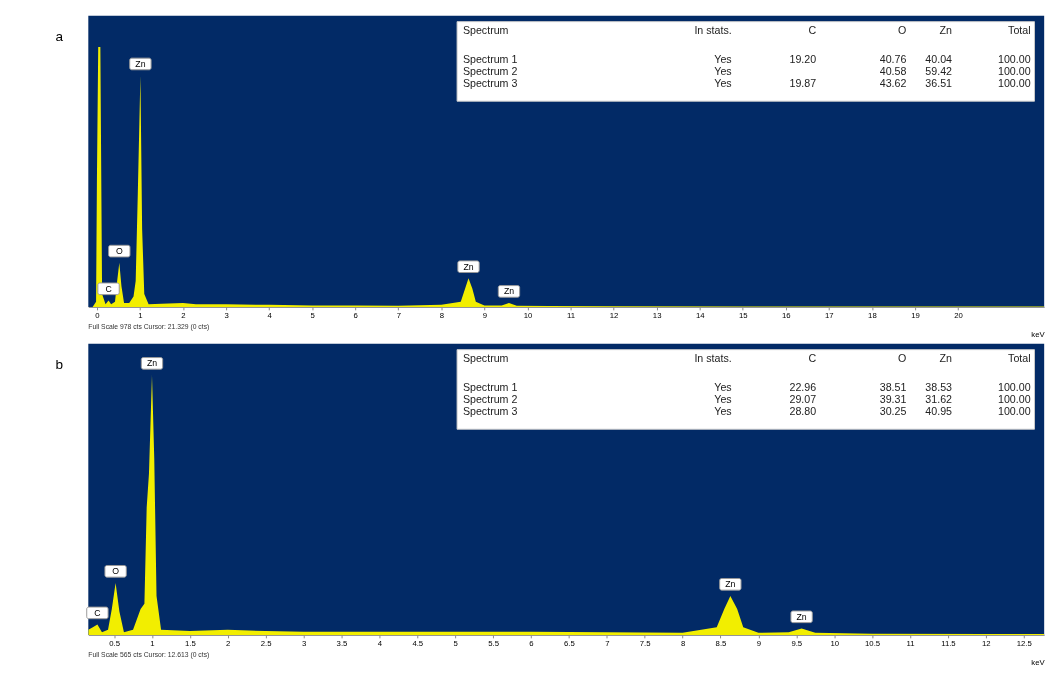 The height and width of the screenshot is (679, 1050). I want to click on x-tick-label: 10, so click(528, 316).